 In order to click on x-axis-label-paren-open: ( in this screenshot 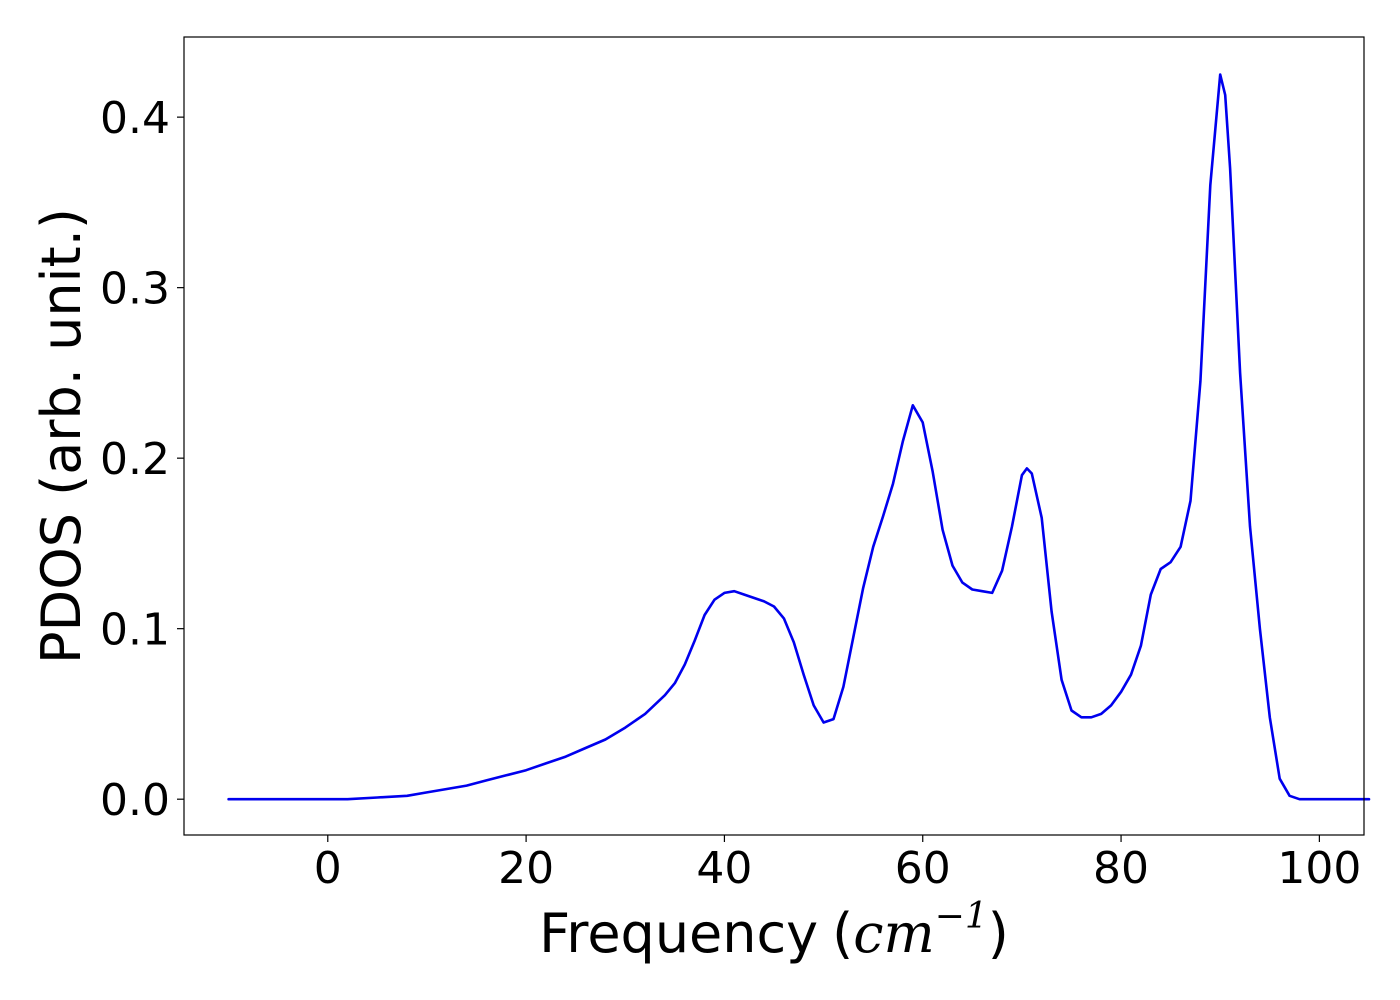, I will do `click(842, 933)`.